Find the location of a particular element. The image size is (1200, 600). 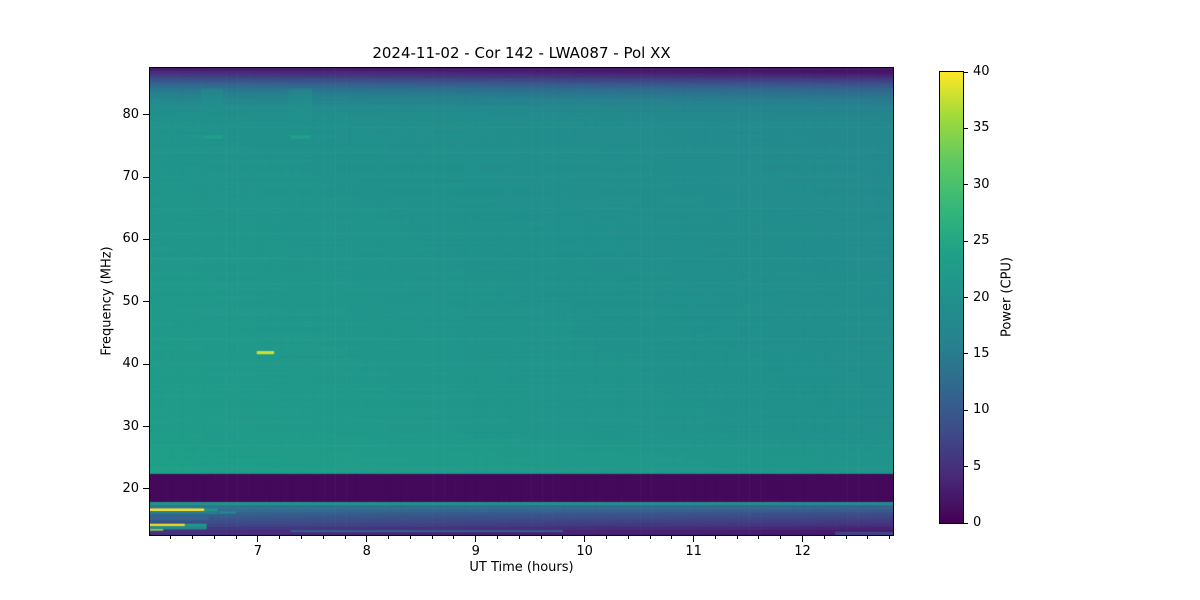

y-tick-label: 30 is located at coordinates (130, 426).